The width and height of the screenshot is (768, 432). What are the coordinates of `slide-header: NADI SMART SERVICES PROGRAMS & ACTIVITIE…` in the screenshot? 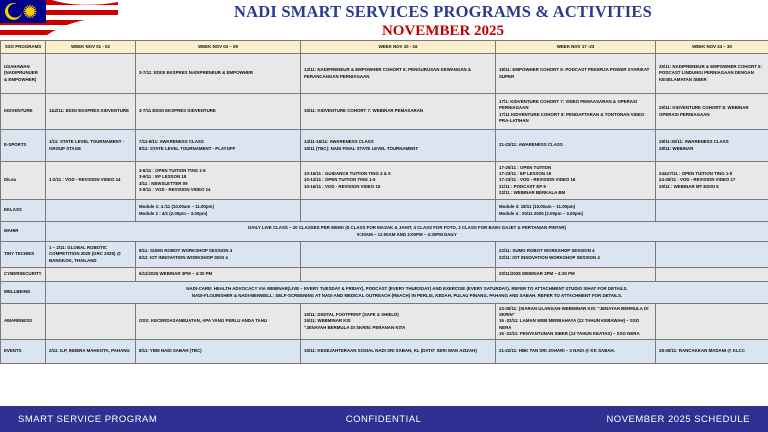 It's located at (384, 20).